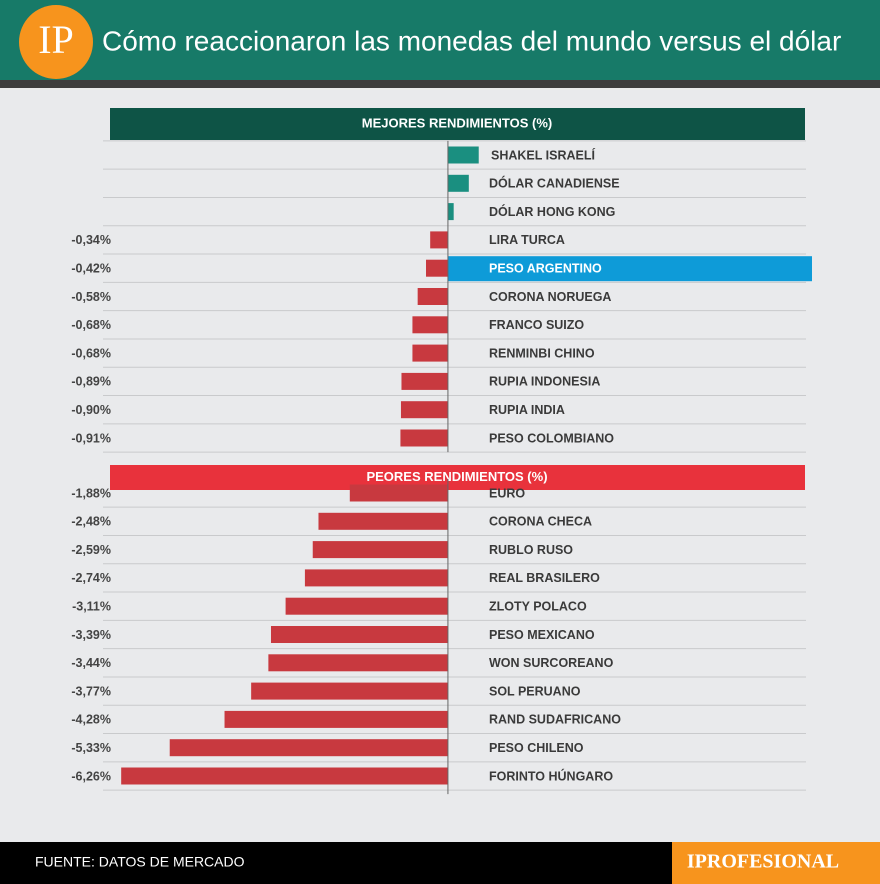 The image size is (880, 884). I want to click on value-label: -6,26%, so click(91, 776).